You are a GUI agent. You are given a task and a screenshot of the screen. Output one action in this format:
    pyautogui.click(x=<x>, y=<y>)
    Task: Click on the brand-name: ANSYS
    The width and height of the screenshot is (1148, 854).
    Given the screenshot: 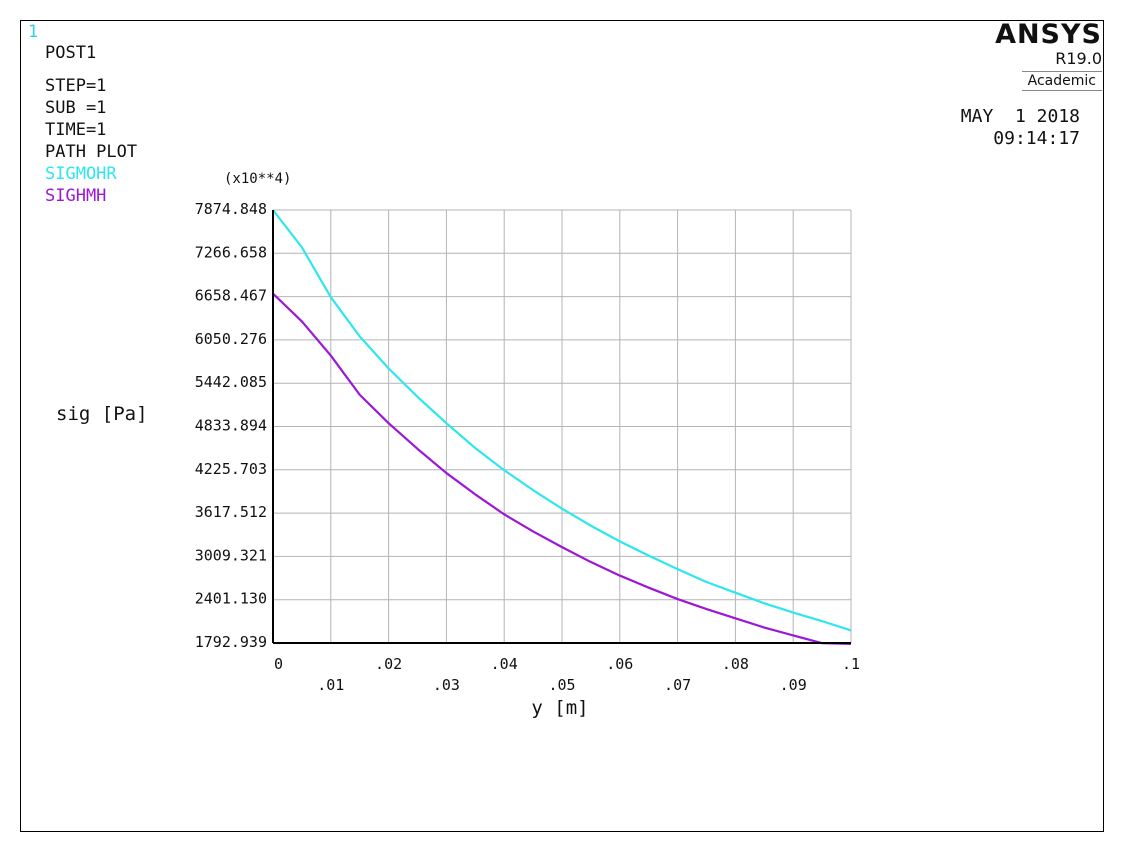 What is the action you would take?
    pyautogui.click(x=1048, y=34)
    